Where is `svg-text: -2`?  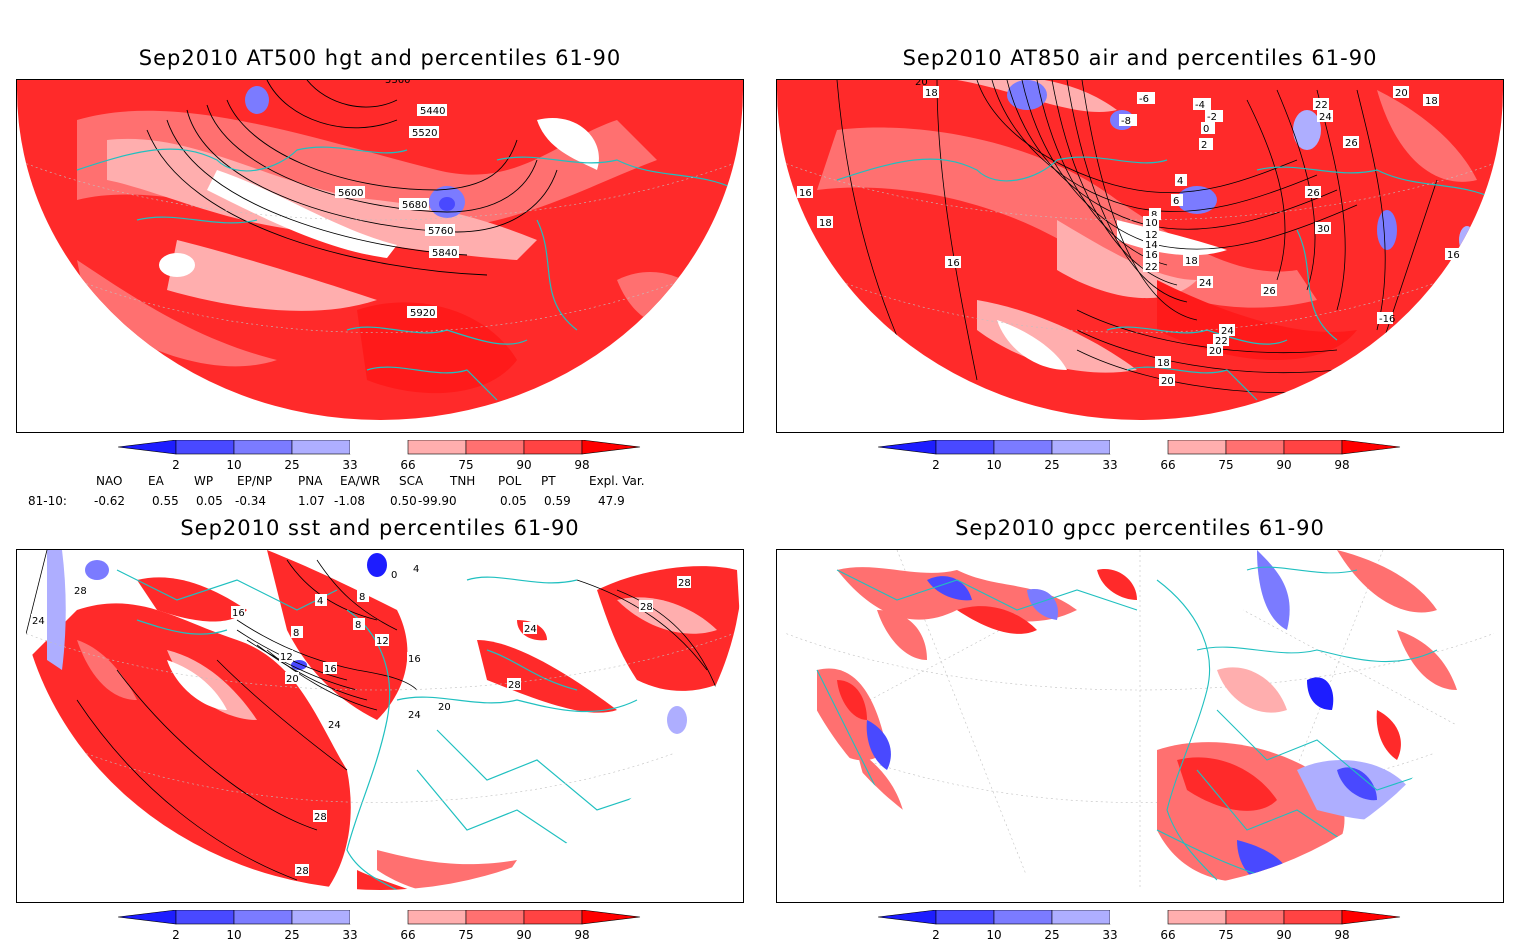 svg-text: -2 is located at coordinates (1212, 117).